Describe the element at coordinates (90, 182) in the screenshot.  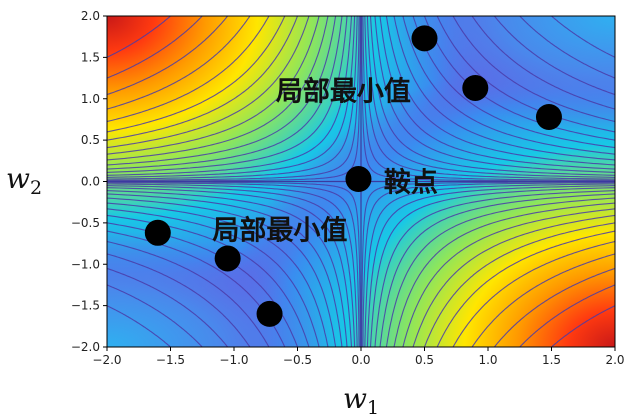
I see `y-tick-label: 0.0` at that location.